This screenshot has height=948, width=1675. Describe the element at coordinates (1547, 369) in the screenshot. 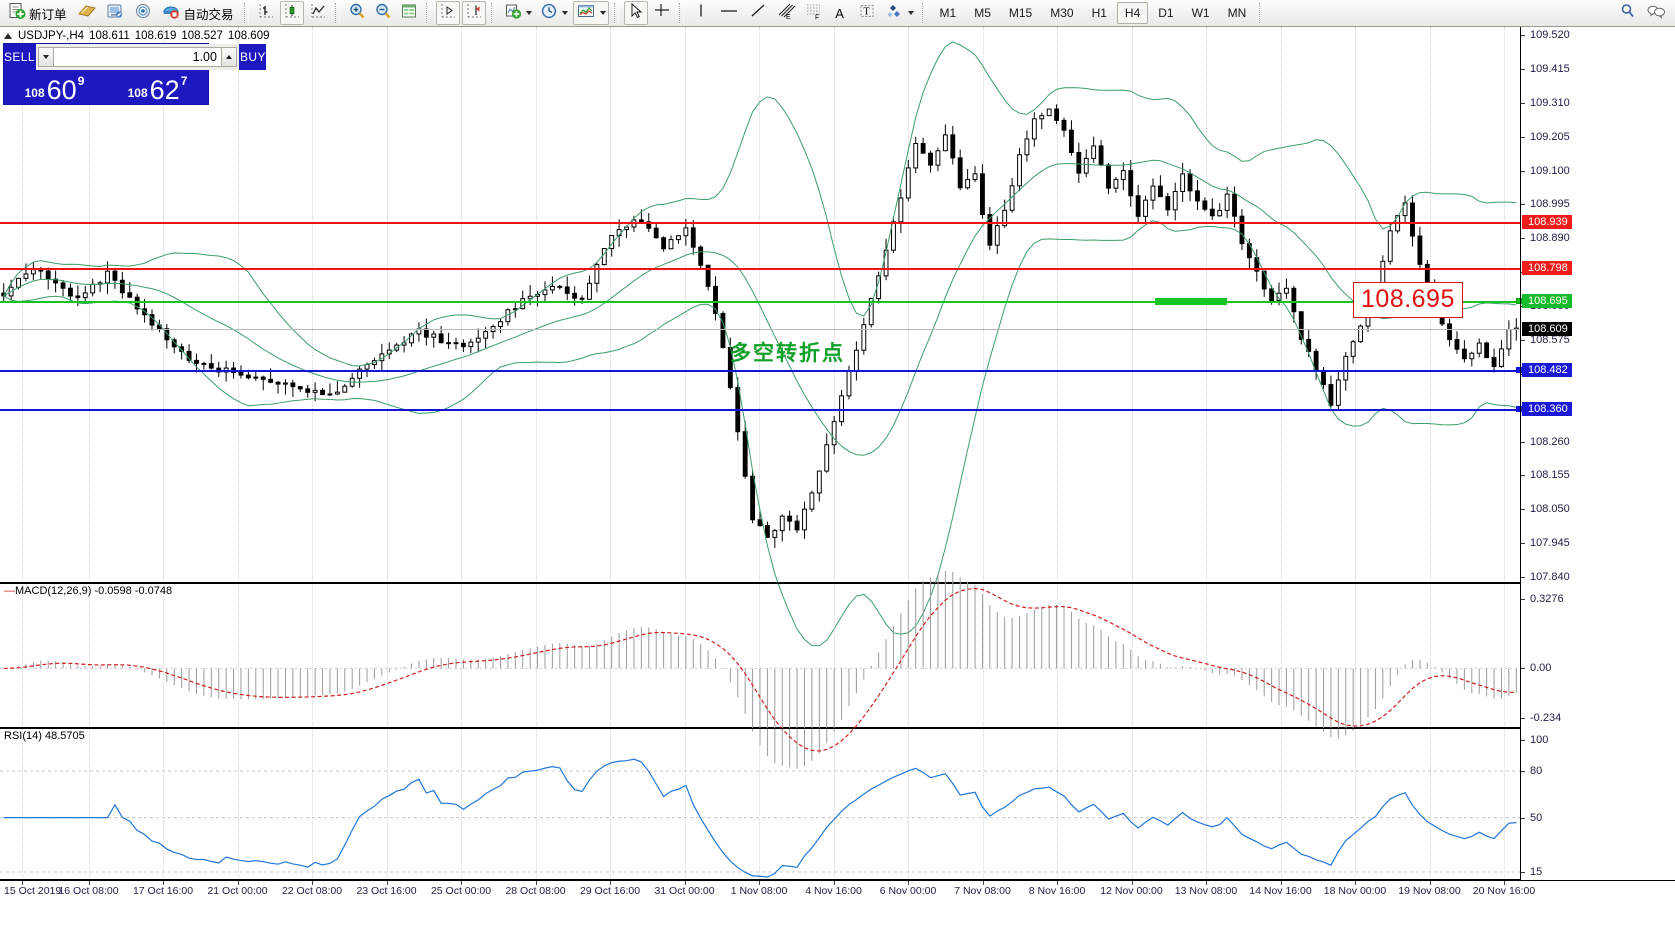

I see `price-badge-level: 108.482` at that location.